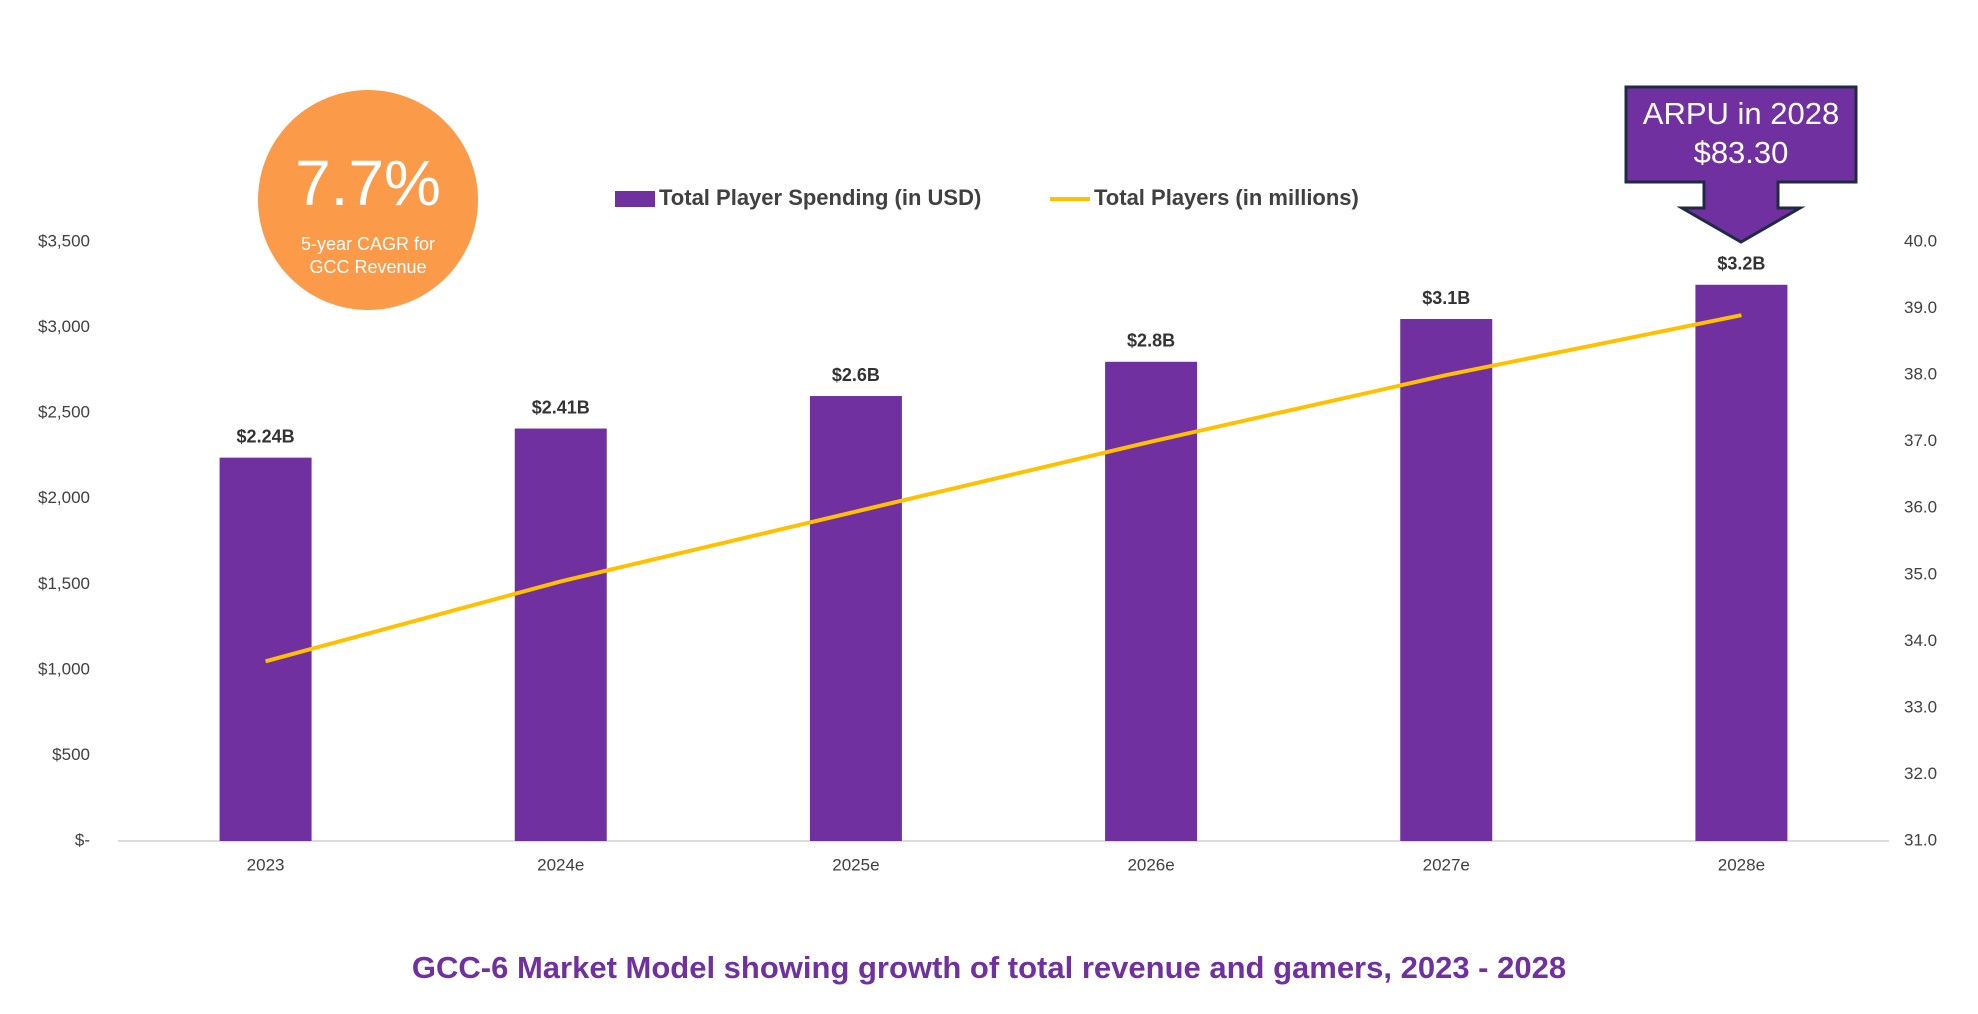 The image size is (1978, 1014). I want to click on y-tick-label: $500, so click(71, 754).